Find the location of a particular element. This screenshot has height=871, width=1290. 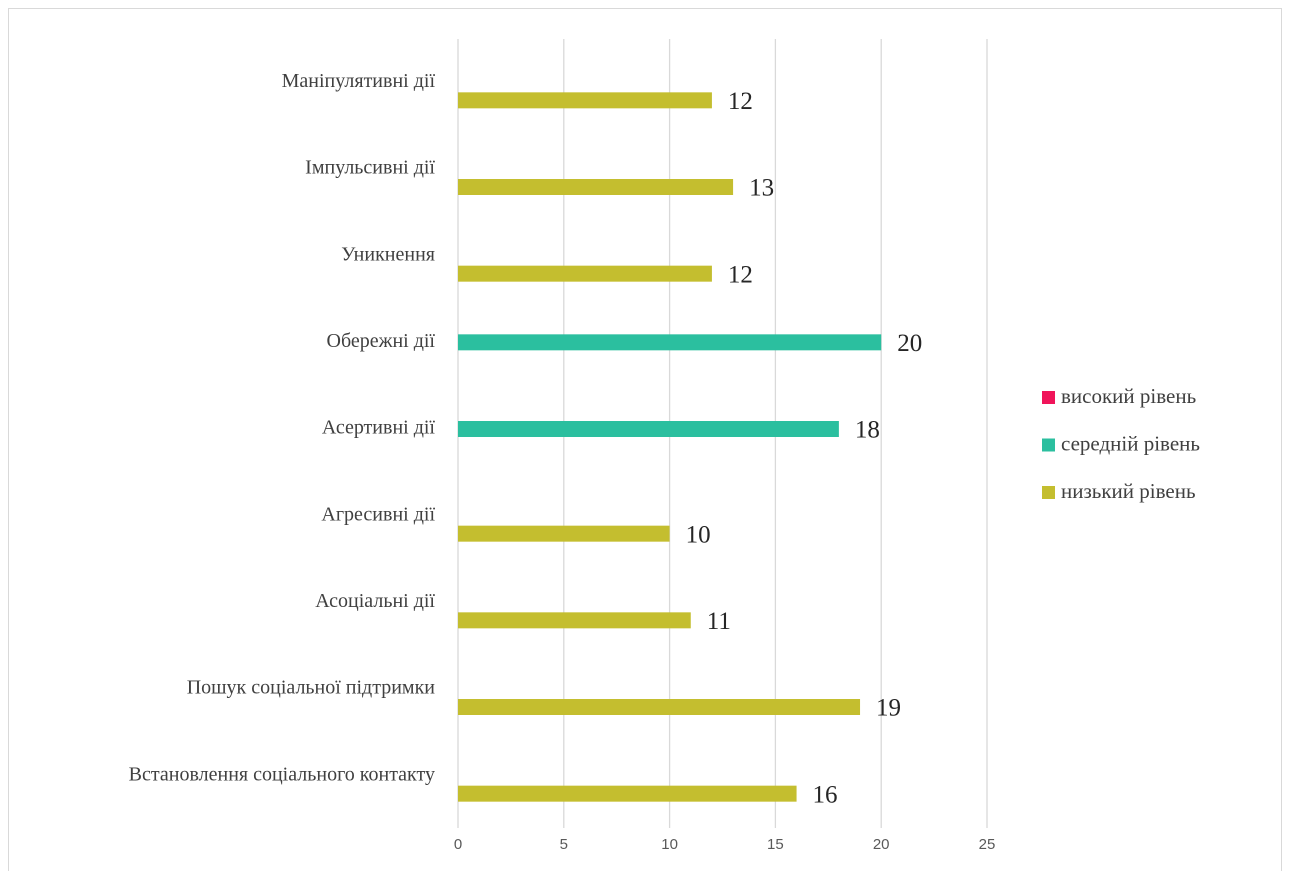

data-label: 10 is located at coordinates (698, 534).